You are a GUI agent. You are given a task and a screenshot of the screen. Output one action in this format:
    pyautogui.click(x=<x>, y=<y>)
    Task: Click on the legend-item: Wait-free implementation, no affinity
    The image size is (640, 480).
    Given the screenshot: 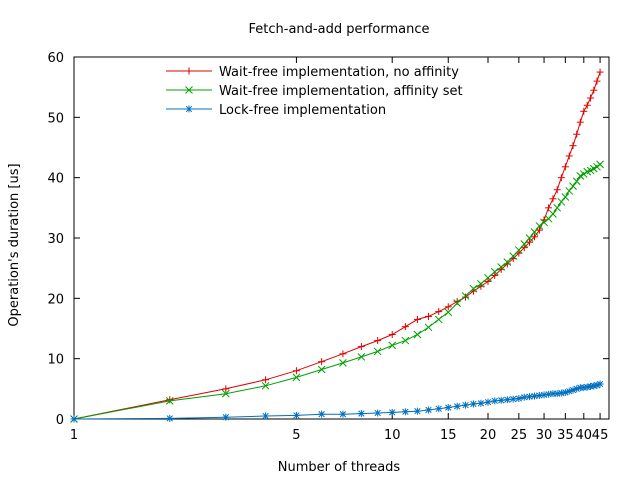 What is the action you would take?
    pyautogui.click(x=312, y=72)
    